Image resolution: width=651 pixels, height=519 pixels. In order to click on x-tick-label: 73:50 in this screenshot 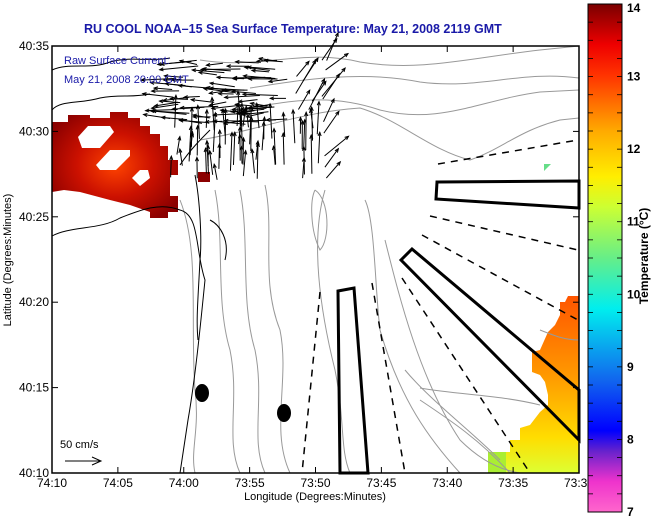, I will do `click(315, 483)`.